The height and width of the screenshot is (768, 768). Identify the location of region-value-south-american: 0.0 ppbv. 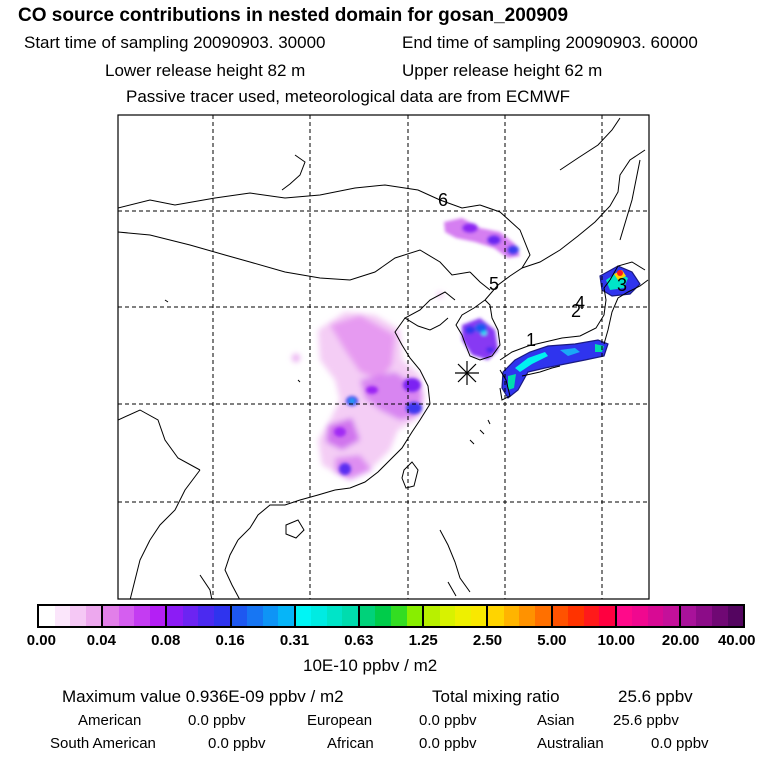
(237, 743).